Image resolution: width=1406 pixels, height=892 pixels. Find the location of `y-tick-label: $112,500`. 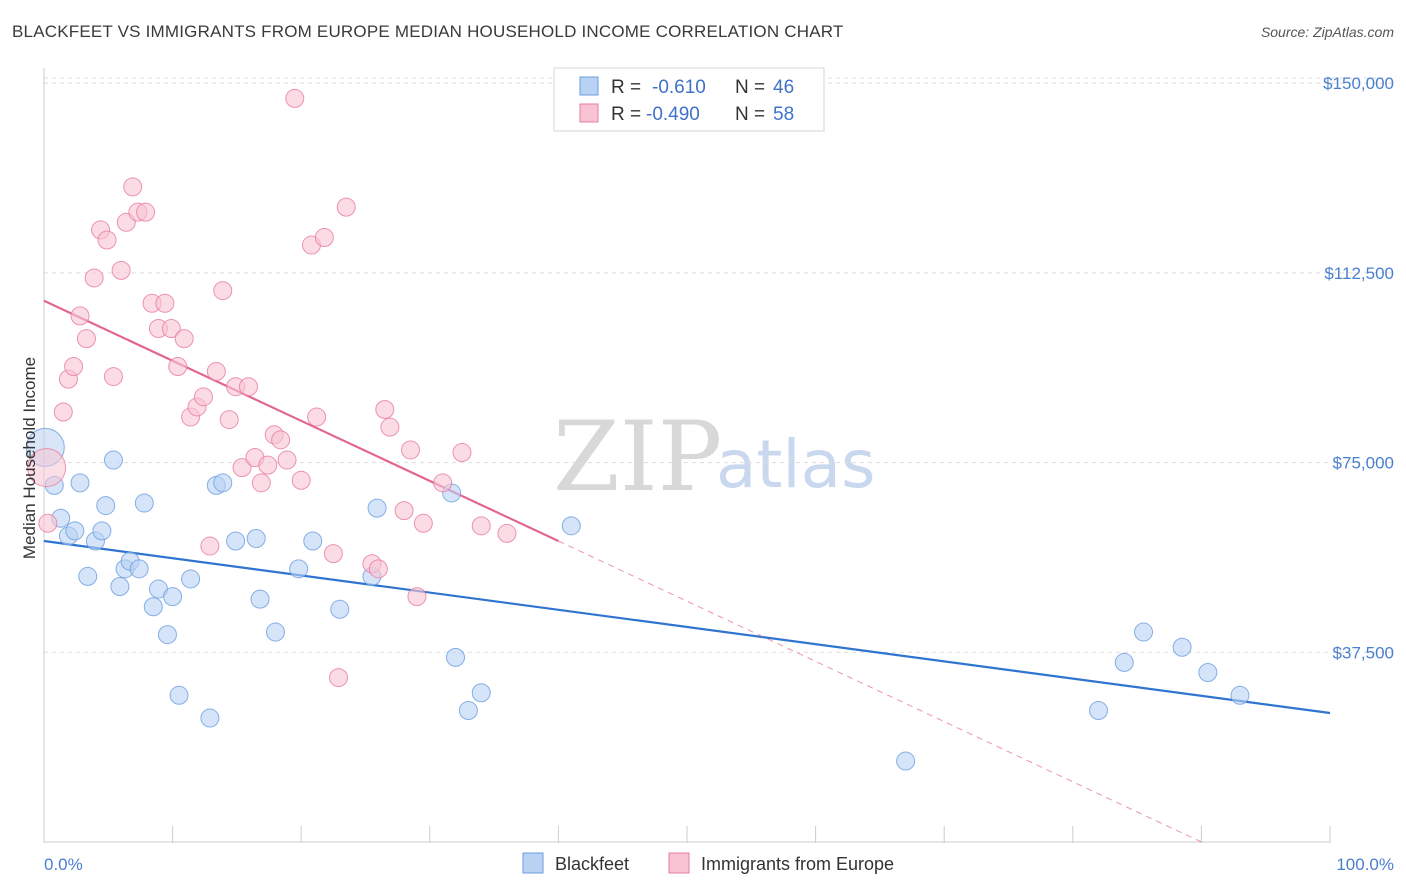

y-tick-label: $112,500 is located at coordinates (1359, 273).